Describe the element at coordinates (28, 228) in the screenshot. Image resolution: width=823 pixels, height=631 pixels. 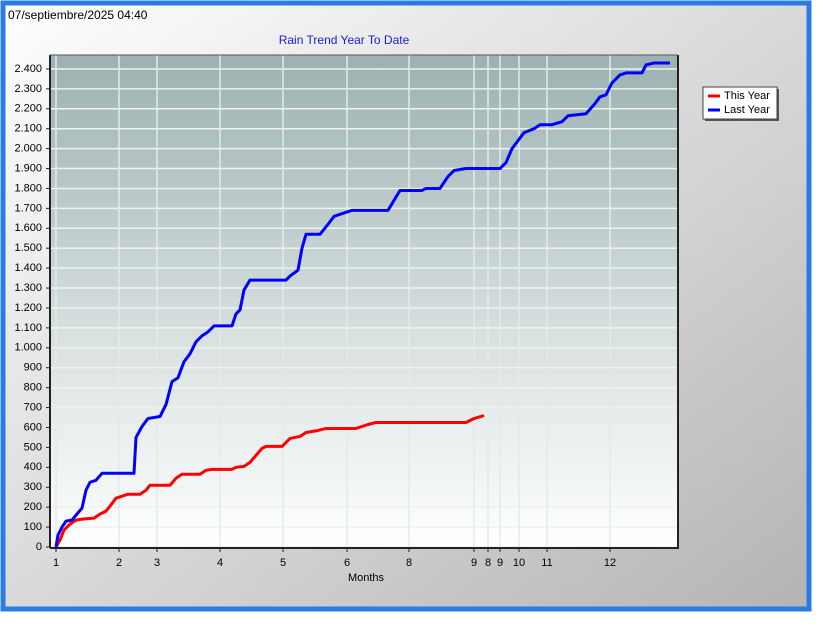
I see `y-tick-label: 1.600` at that location.